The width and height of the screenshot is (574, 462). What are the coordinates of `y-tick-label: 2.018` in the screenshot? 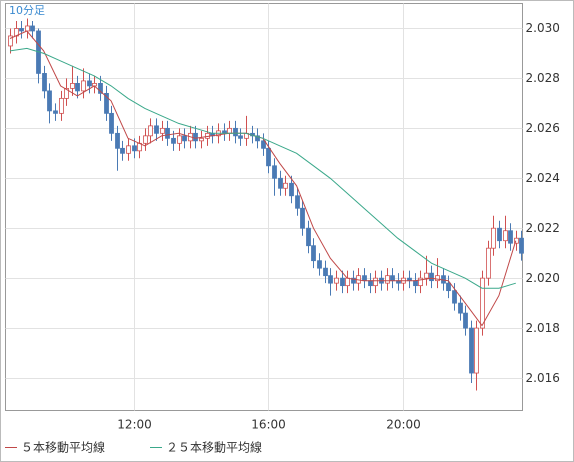 It's located at (543, 328).